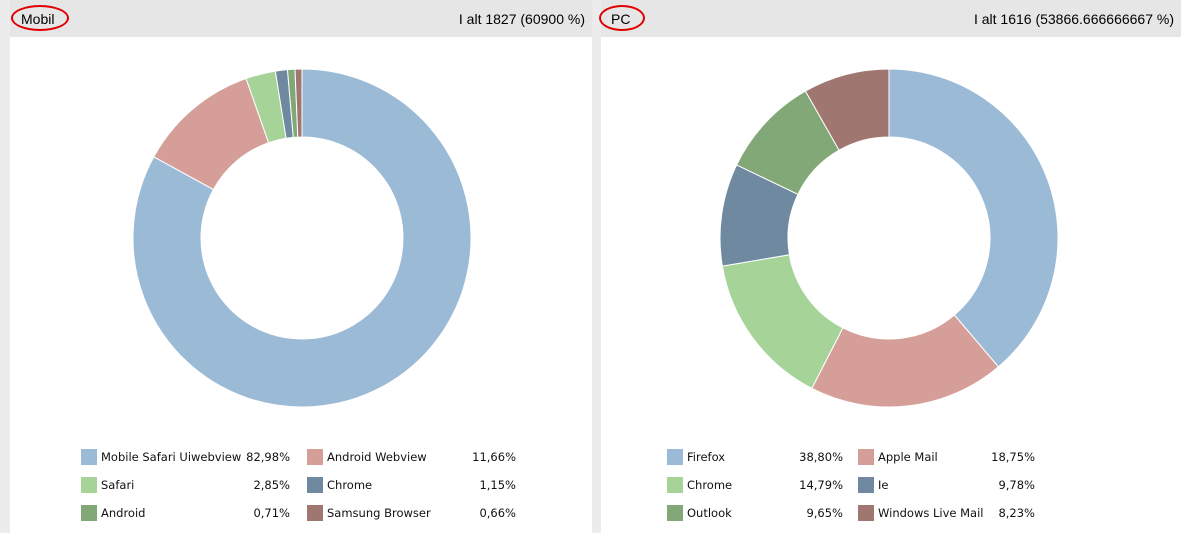 This screenshot has width=1181, height=533. Describe the element at coordinates (1016, 485) in the screenshot. I see `legend-percent: 9,78%` at that location.